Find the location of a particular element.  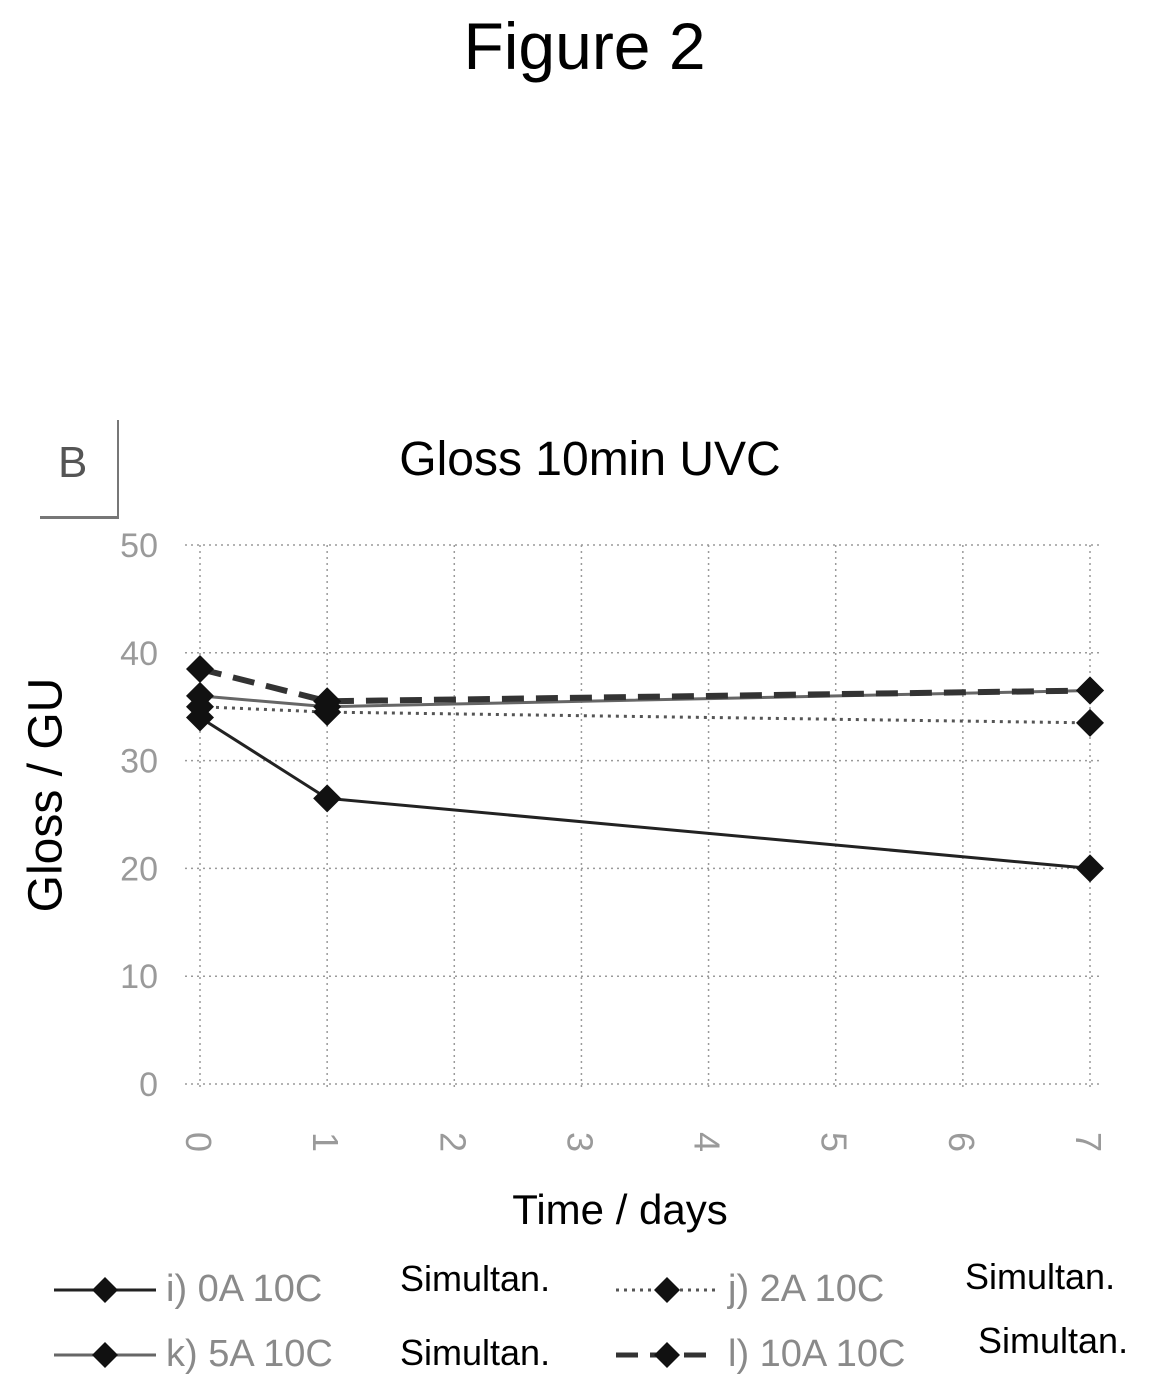

y-tick-label: 40 is located at coordinates (139, 654).